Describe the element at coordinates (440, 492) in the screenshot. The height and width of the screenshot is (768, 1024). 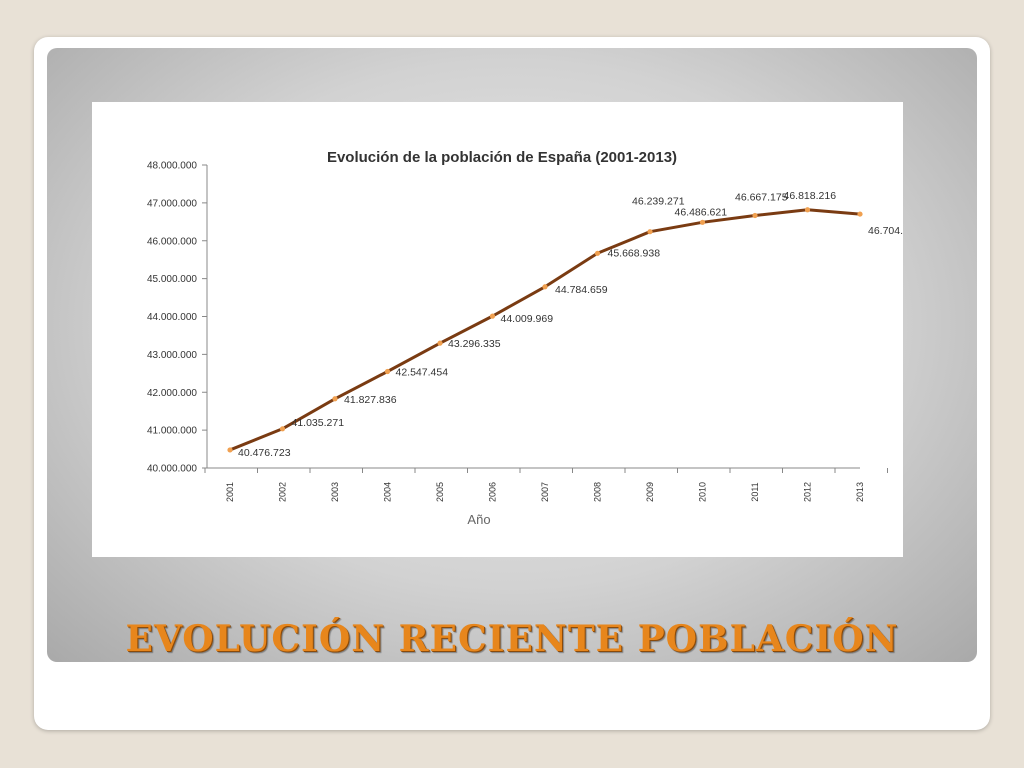
I see `x-tick-label: 2005` at that location.